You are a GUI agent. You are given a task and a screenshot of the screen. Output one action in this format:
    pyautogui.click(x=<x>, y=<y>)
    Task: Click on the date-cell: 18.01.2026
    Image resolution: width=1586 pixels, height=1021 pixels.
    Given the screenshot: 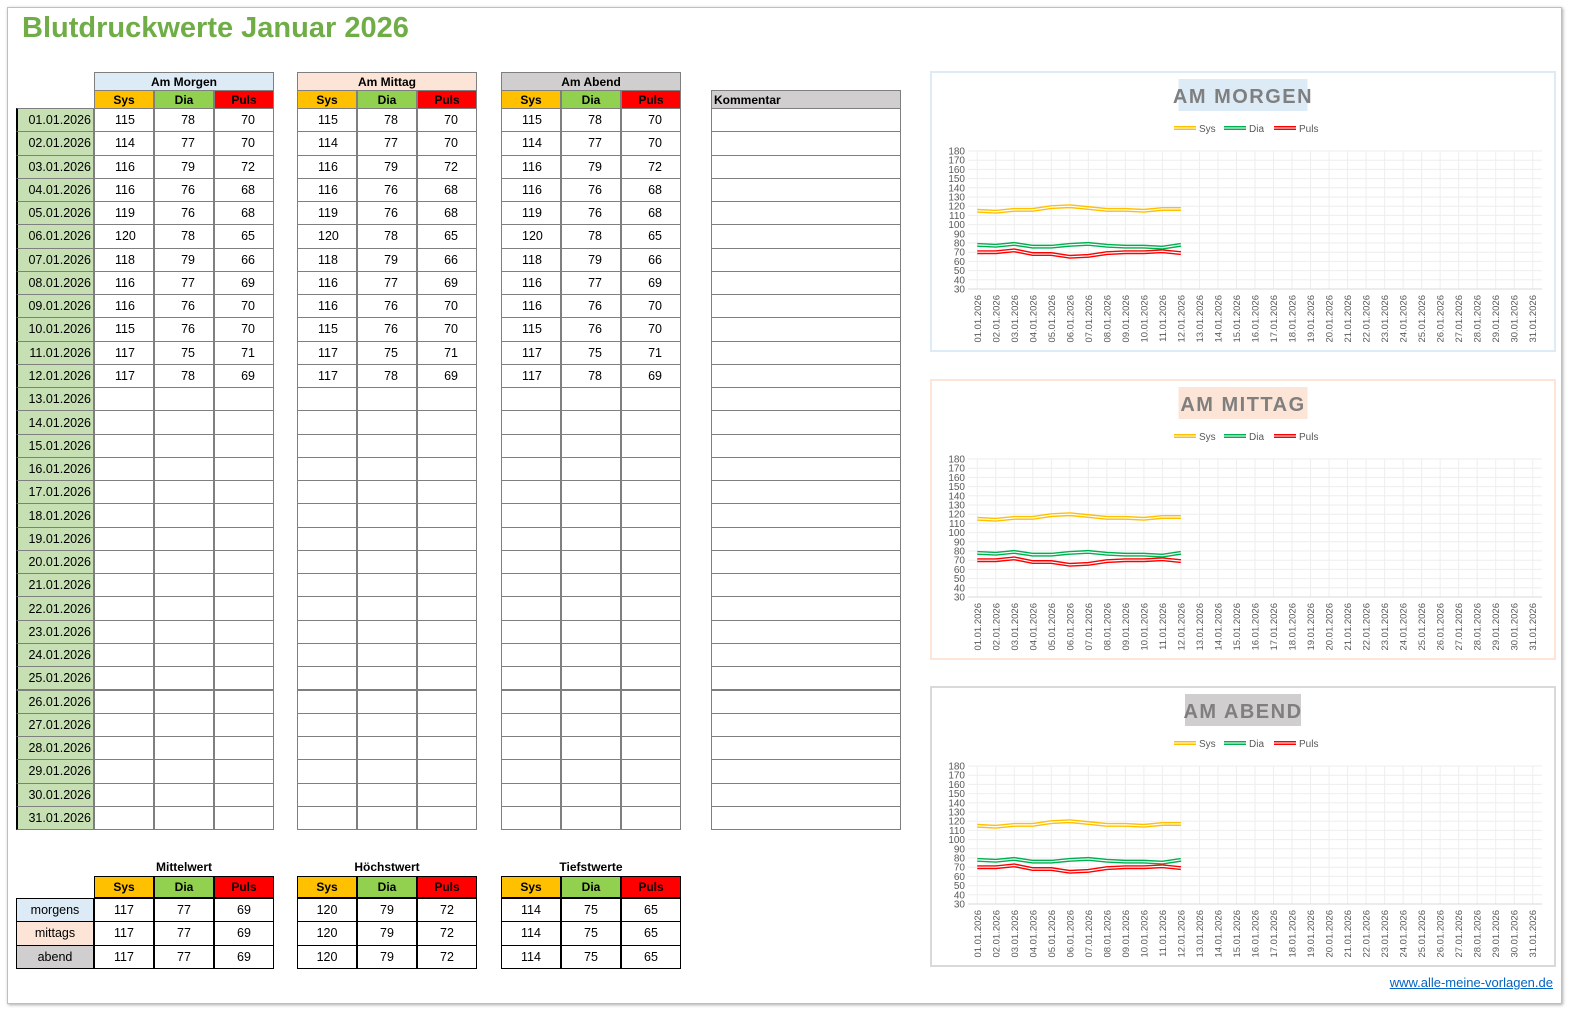 What is the action you would take?
    pyautogui.click(x=55, y=515)
    